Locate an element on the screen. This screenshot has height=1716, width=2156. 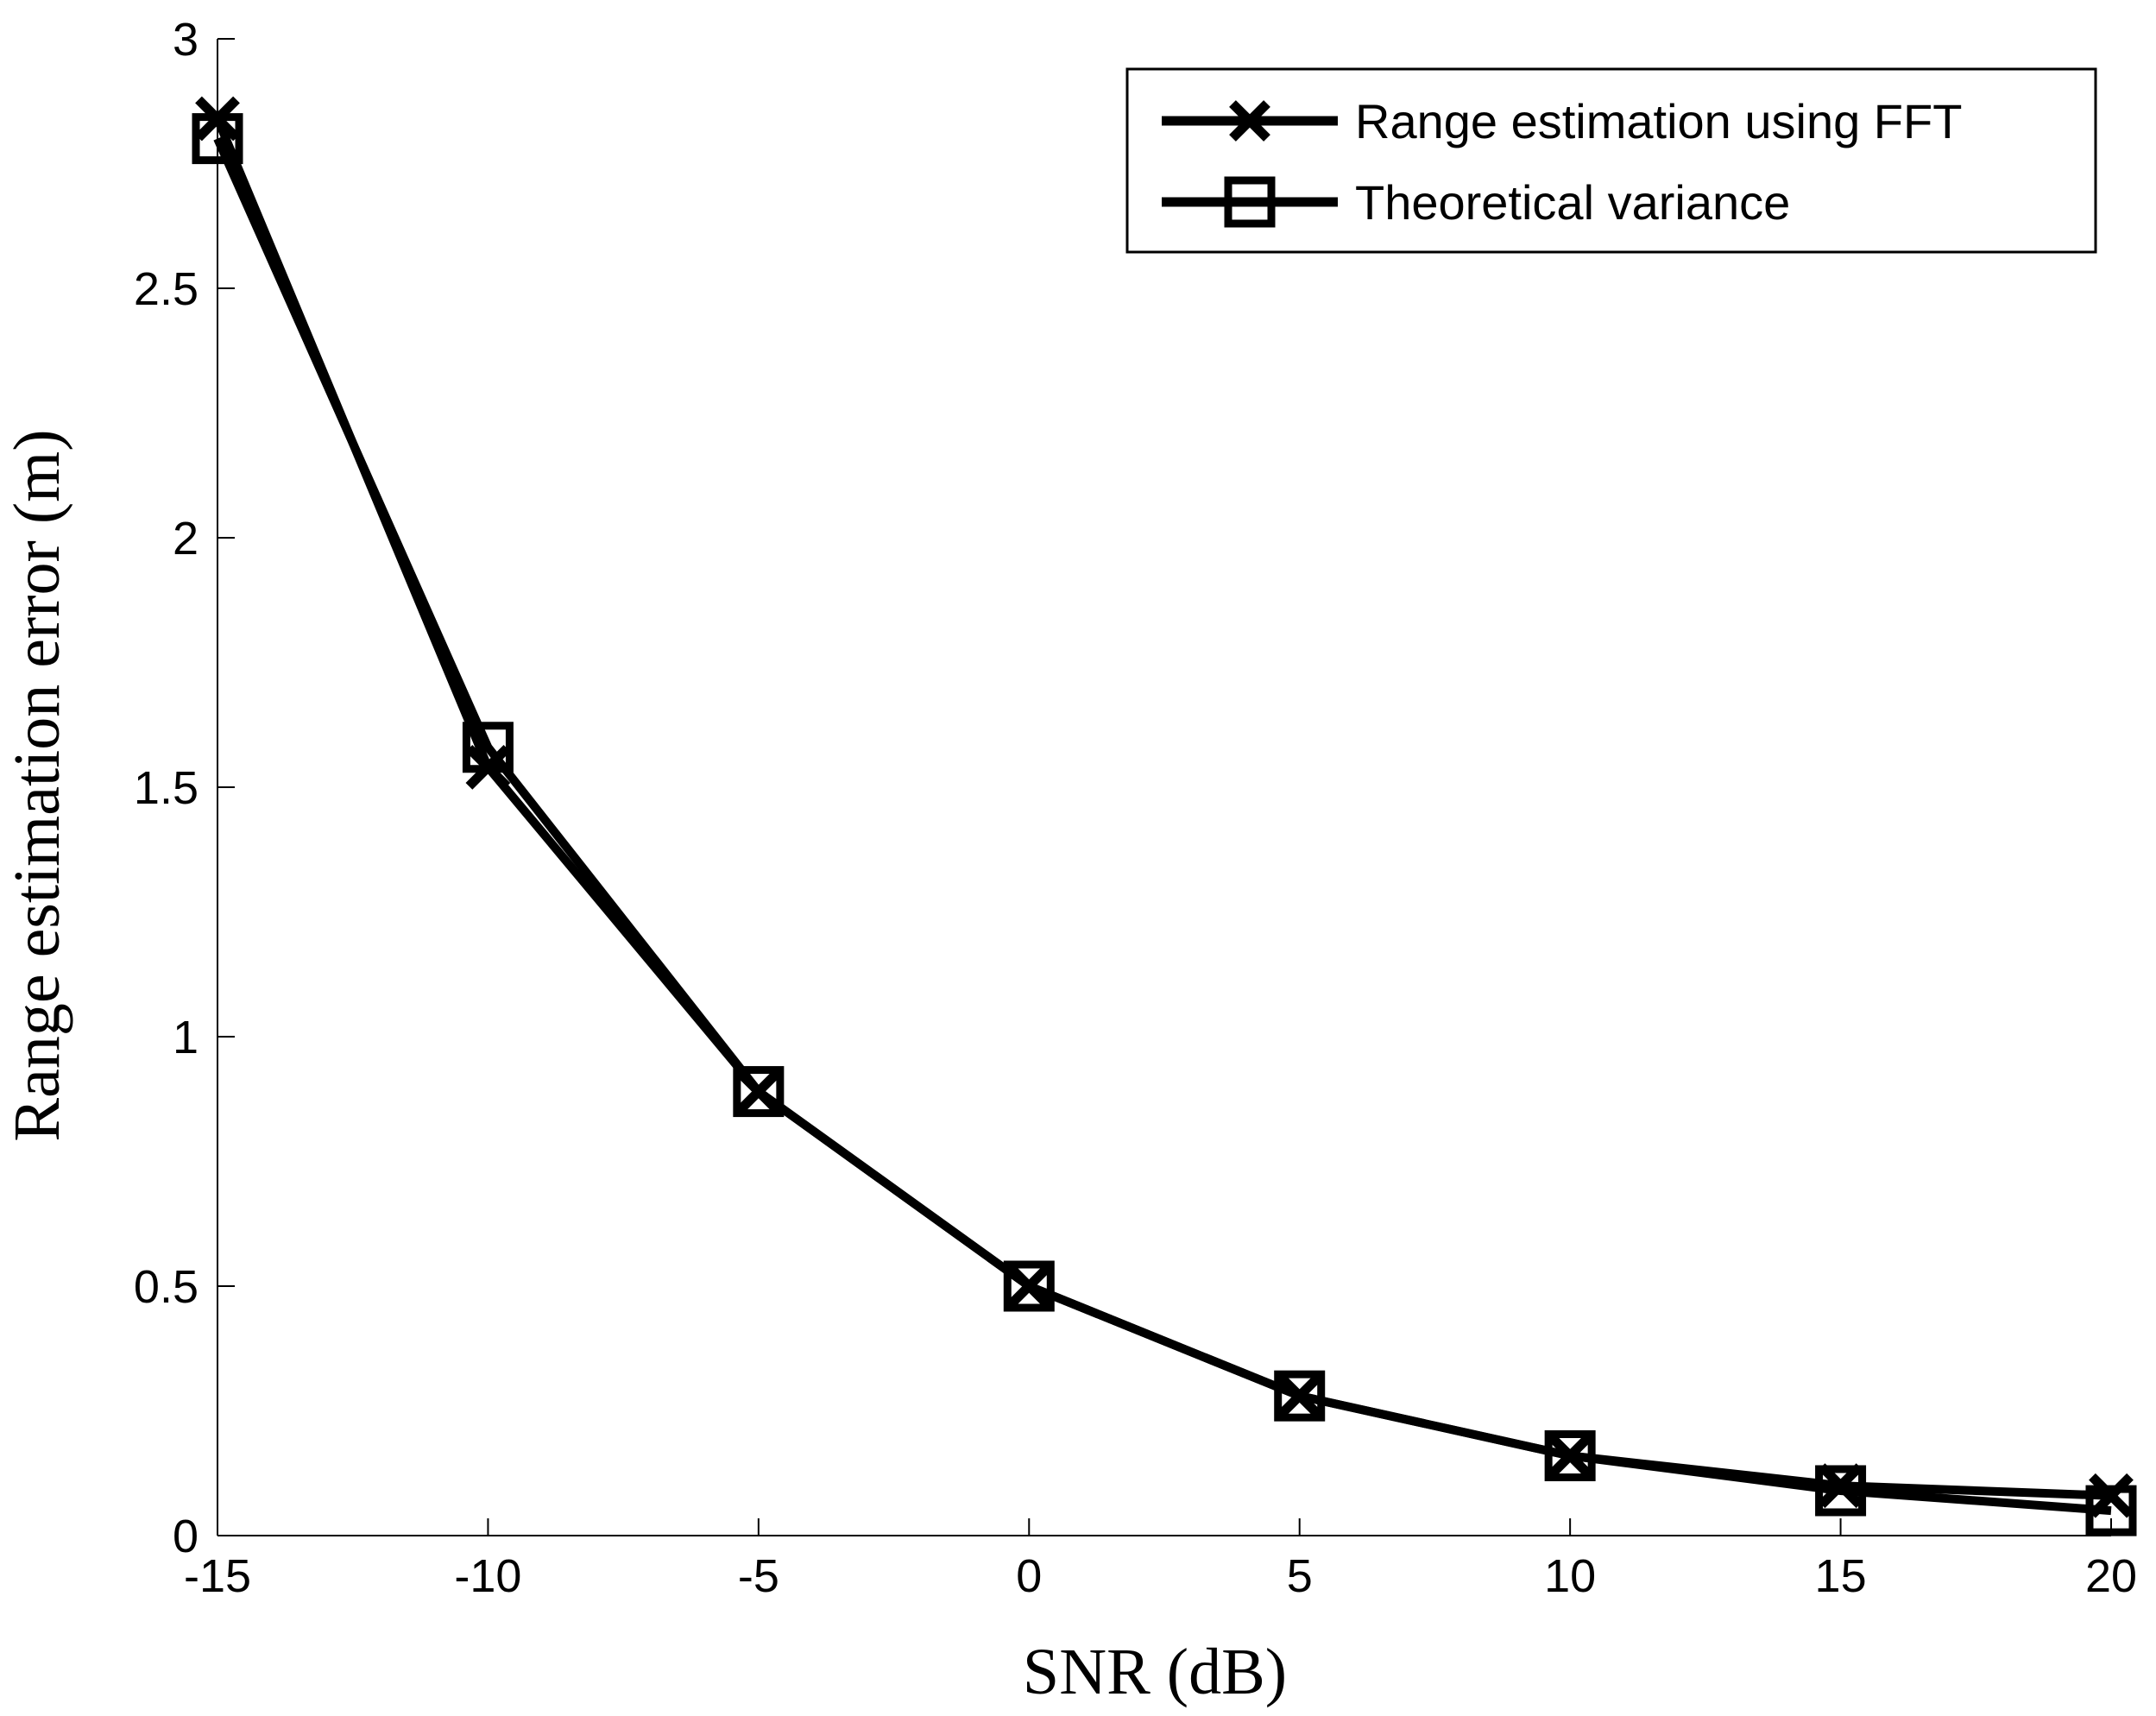
y-tick-label: 1 is located at coordinates (186, 1037).